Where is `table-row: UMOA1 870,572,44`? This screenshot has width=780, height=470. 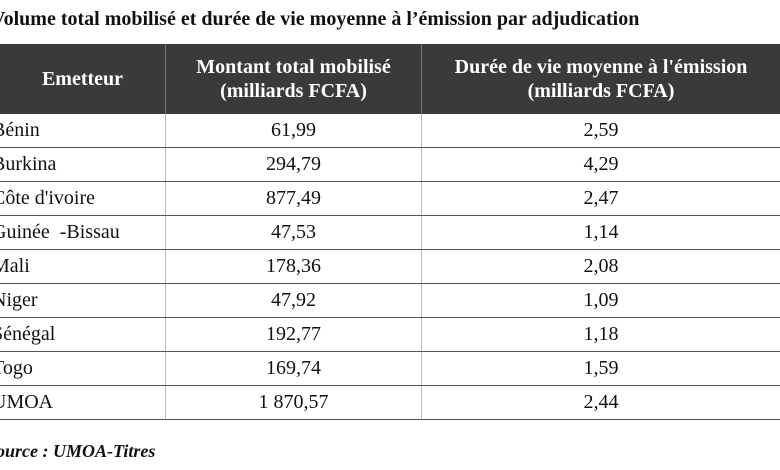
table-row: UMOA1 870,572,44 is located at coordinates (390, 402).